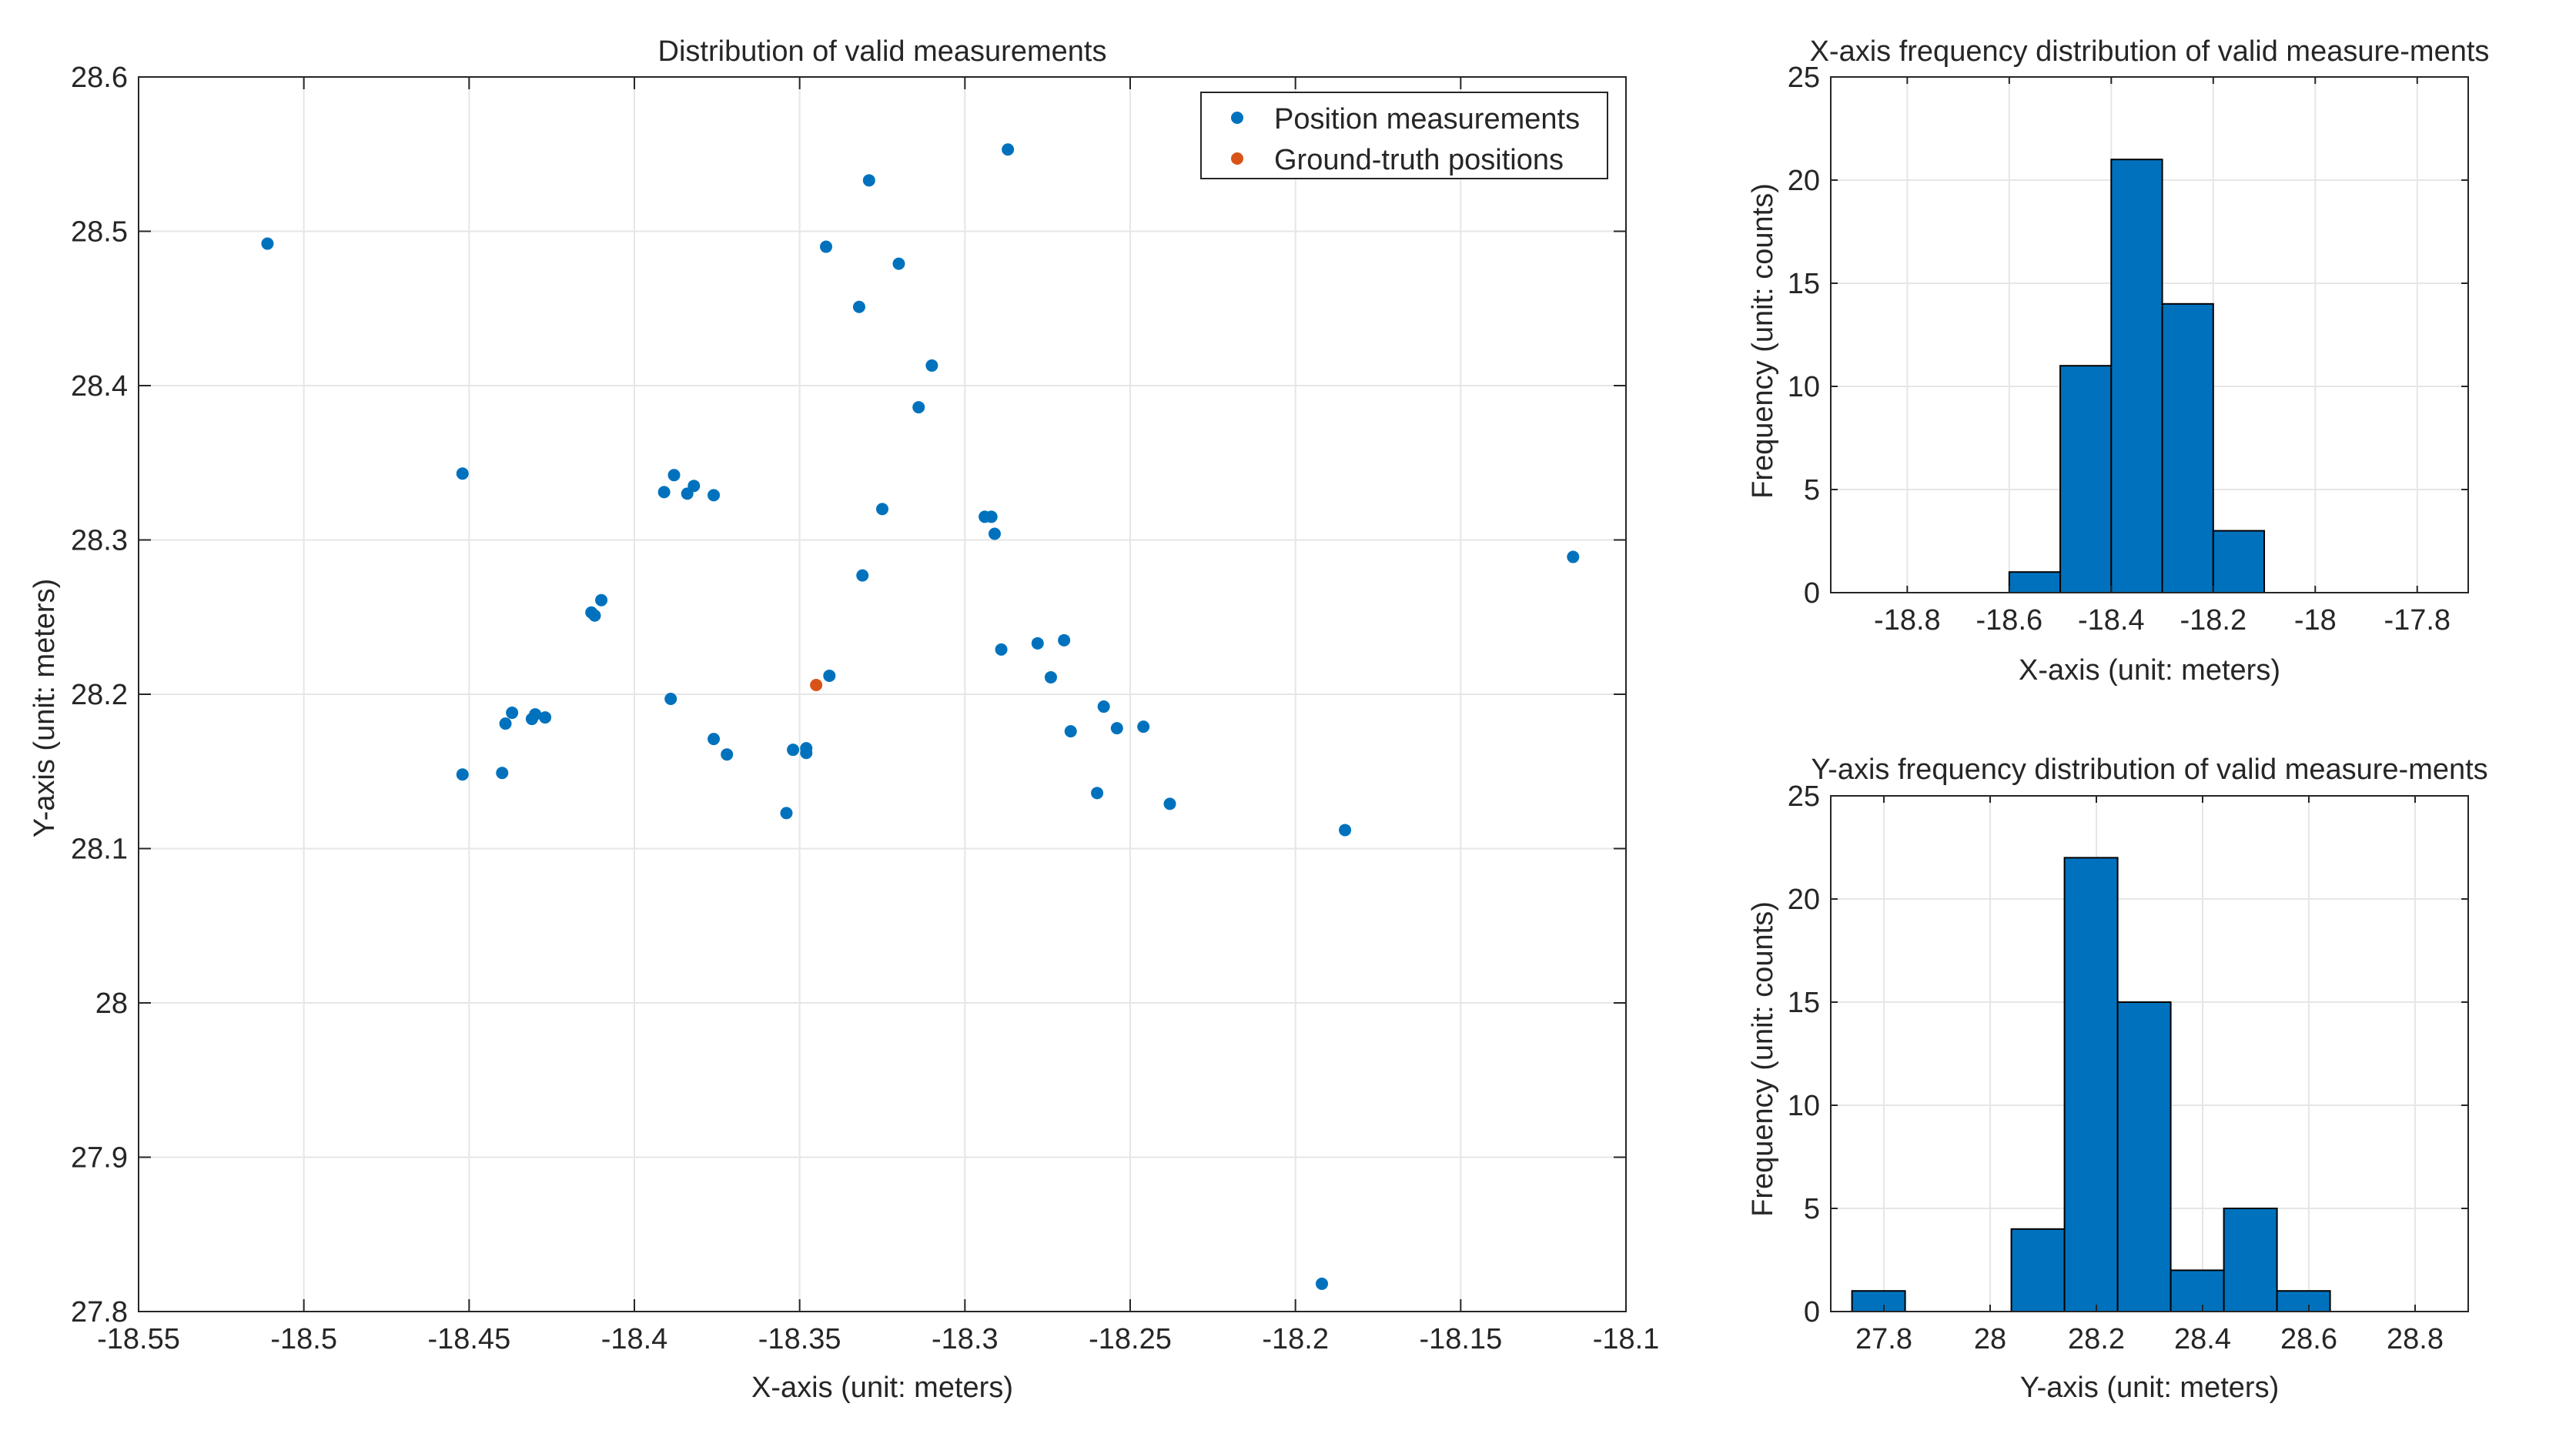 This screenshot has height=1437, width=2576. I want to click on x-histogram-xtick-label: -18, so click(2316, 620).